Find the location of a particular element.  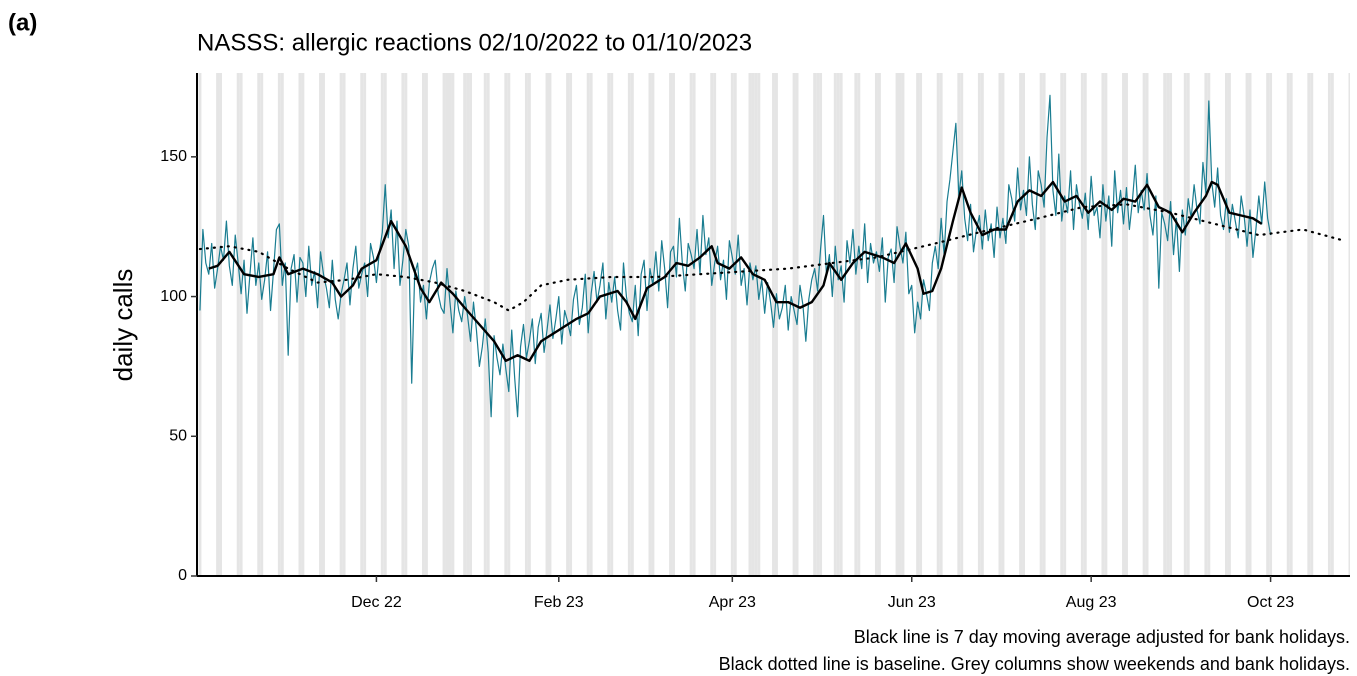

x-tick-label: Jun 23 is located at coordinates (912, 602).